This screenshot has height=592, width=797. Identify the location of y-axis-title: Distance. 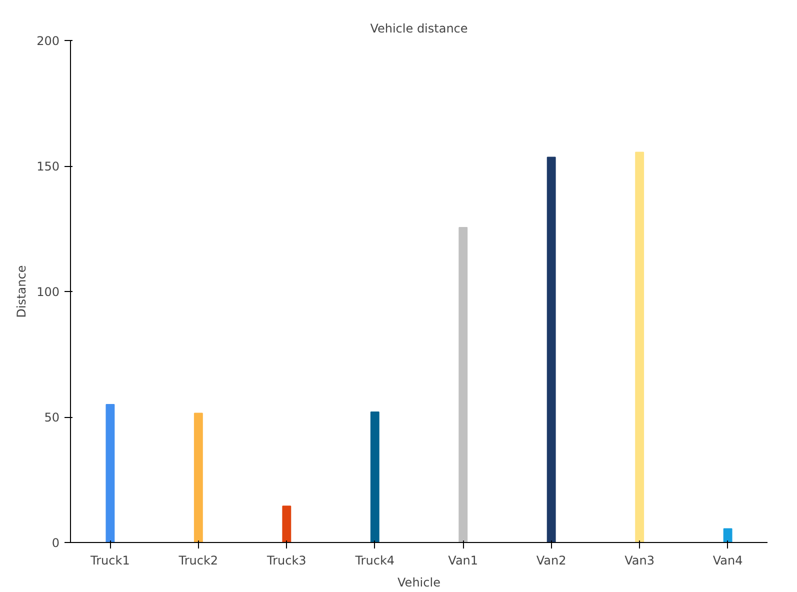
(21, 291).